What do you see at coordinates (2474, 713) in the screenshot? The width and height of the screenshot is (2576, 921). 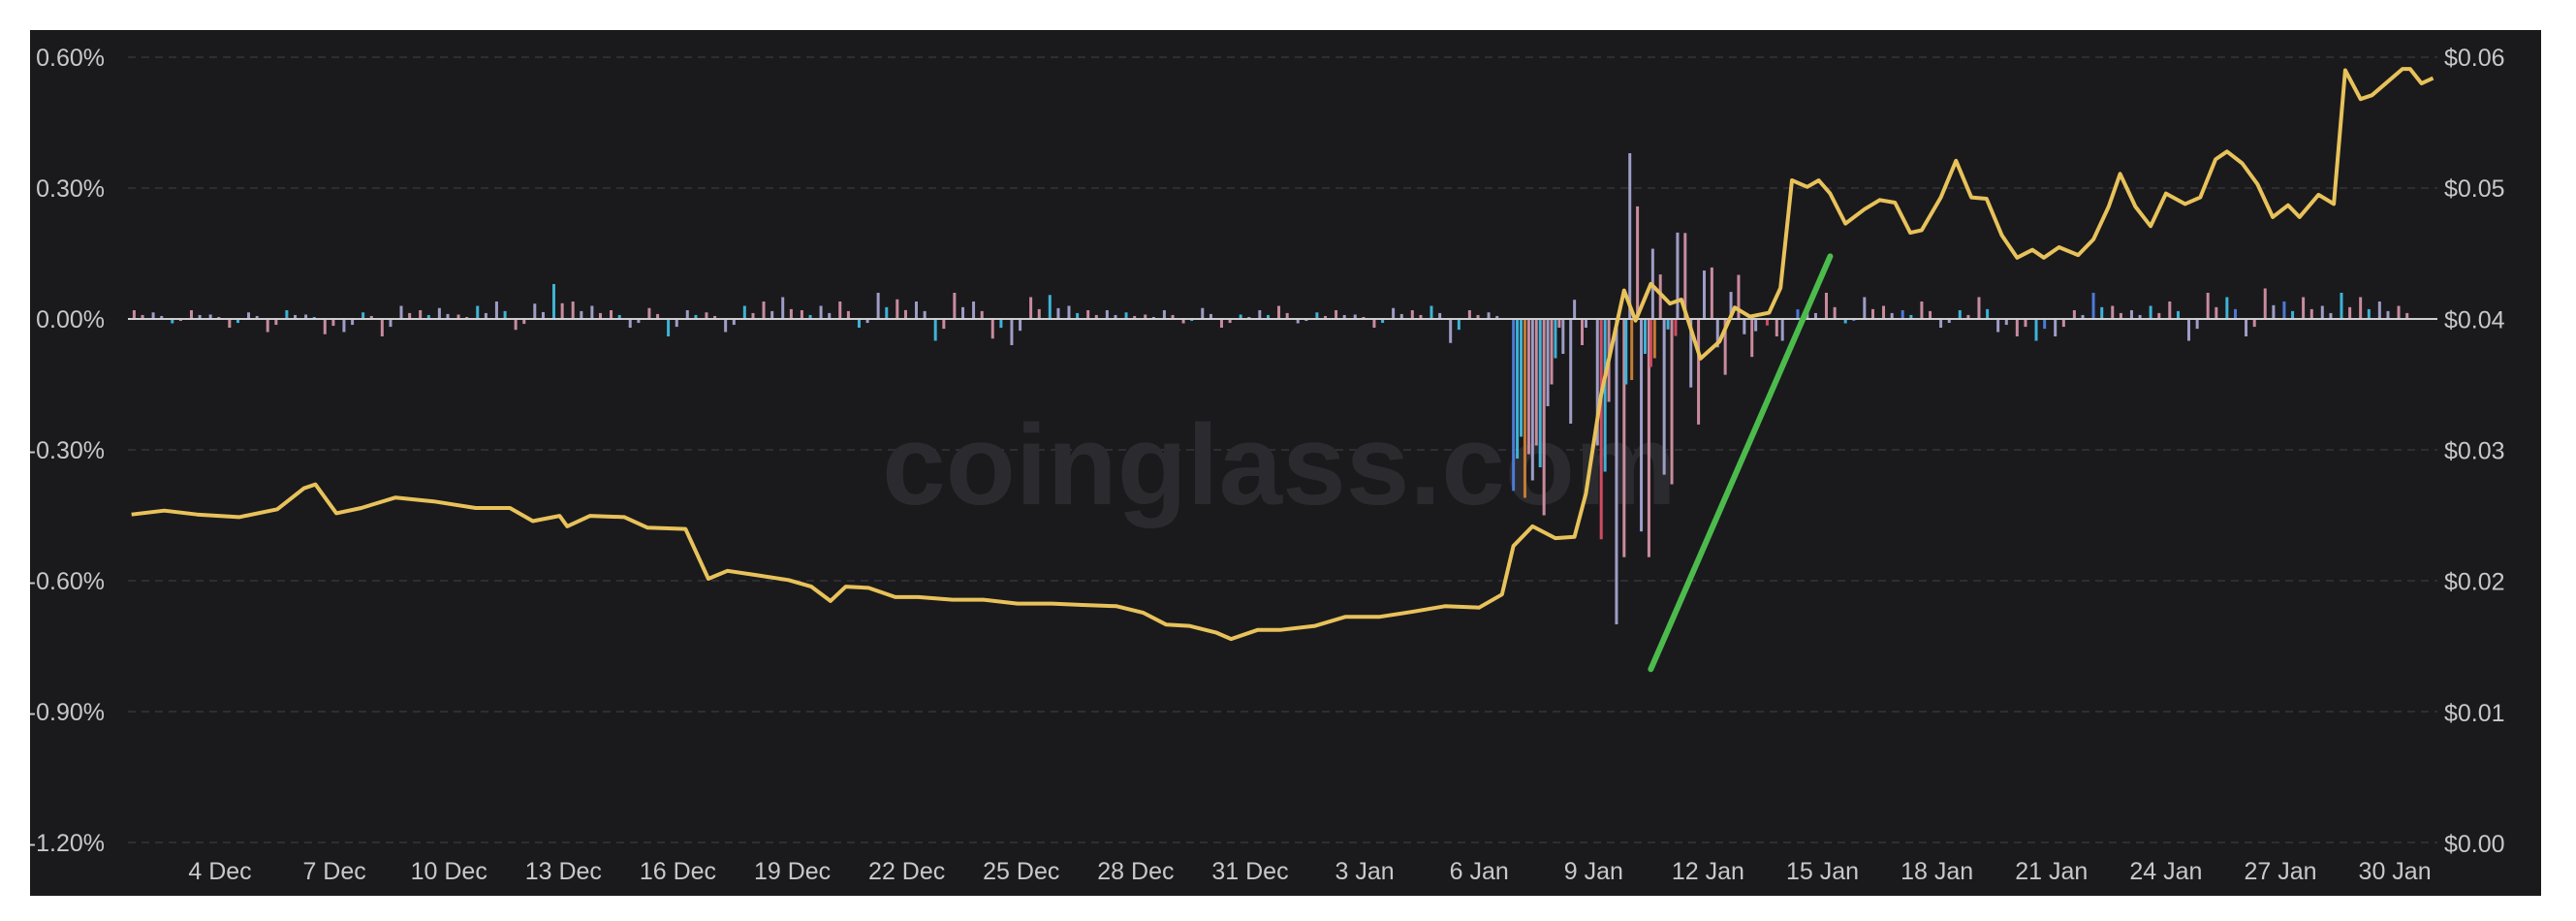 I see `right-tick-label: $0.01` at bounding box center [2474, 713].